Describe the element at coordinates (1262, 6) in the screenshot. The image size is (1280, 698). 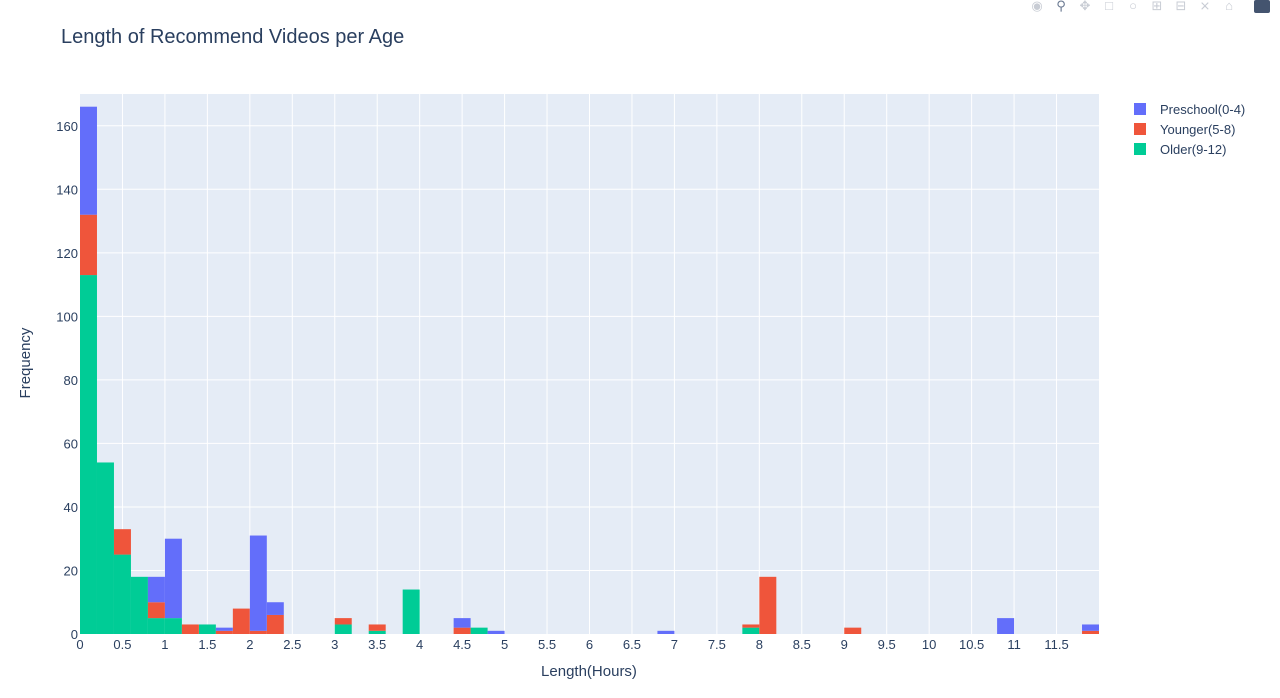
I see `plotly-logo-icon` at that location.